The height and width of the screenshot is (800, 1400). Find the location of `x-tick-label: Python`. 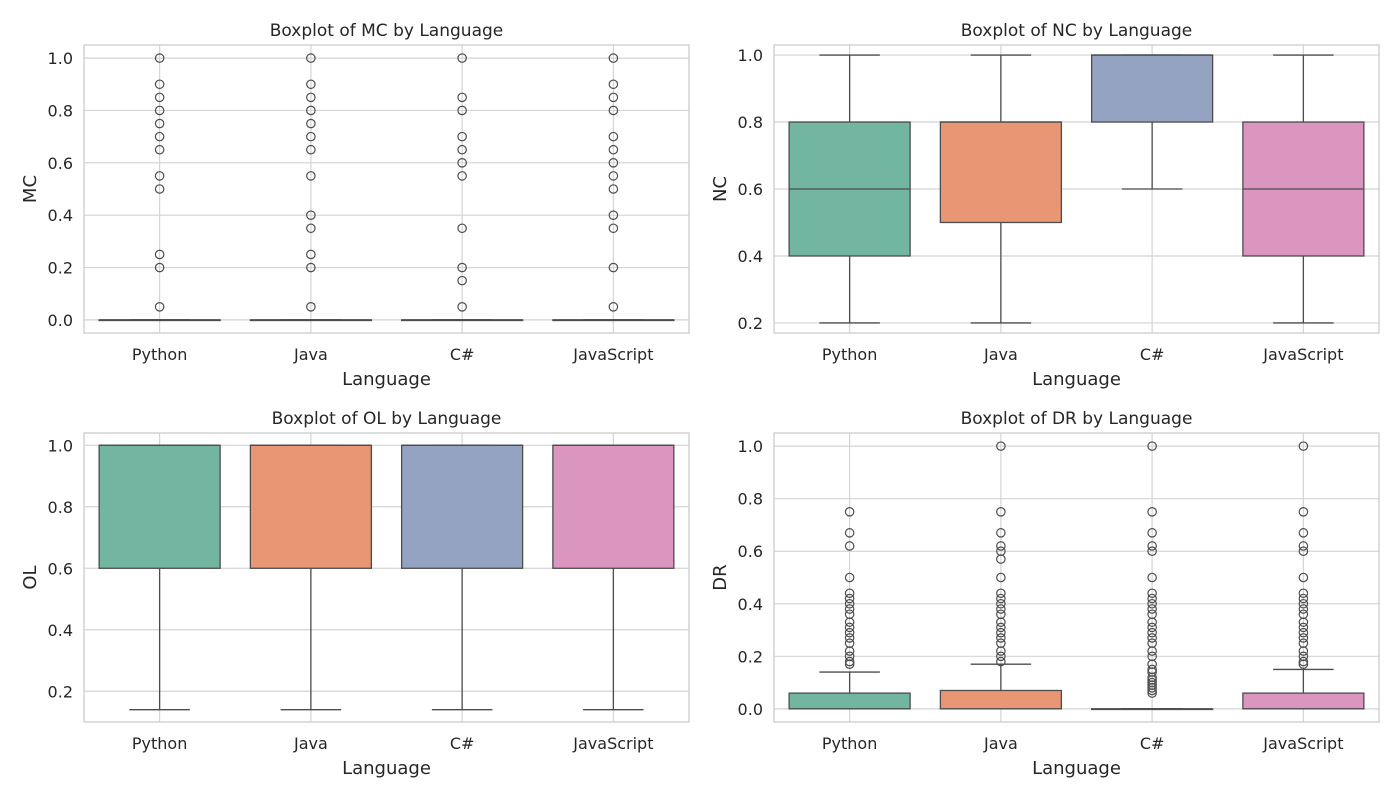

x-tick-label: Python is located at coordinates (159, 354).